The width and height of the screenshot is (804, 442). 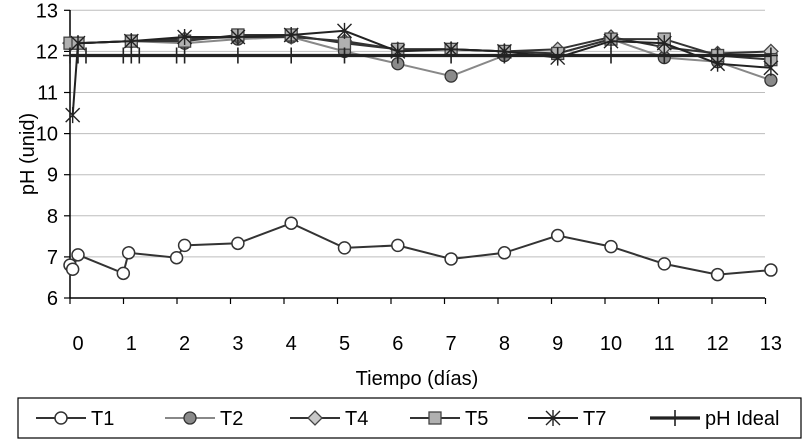 What do you see at coordinates (476, 419) in the screenshot?
I see `legend-label: T5` at bounding box center [476, 419].